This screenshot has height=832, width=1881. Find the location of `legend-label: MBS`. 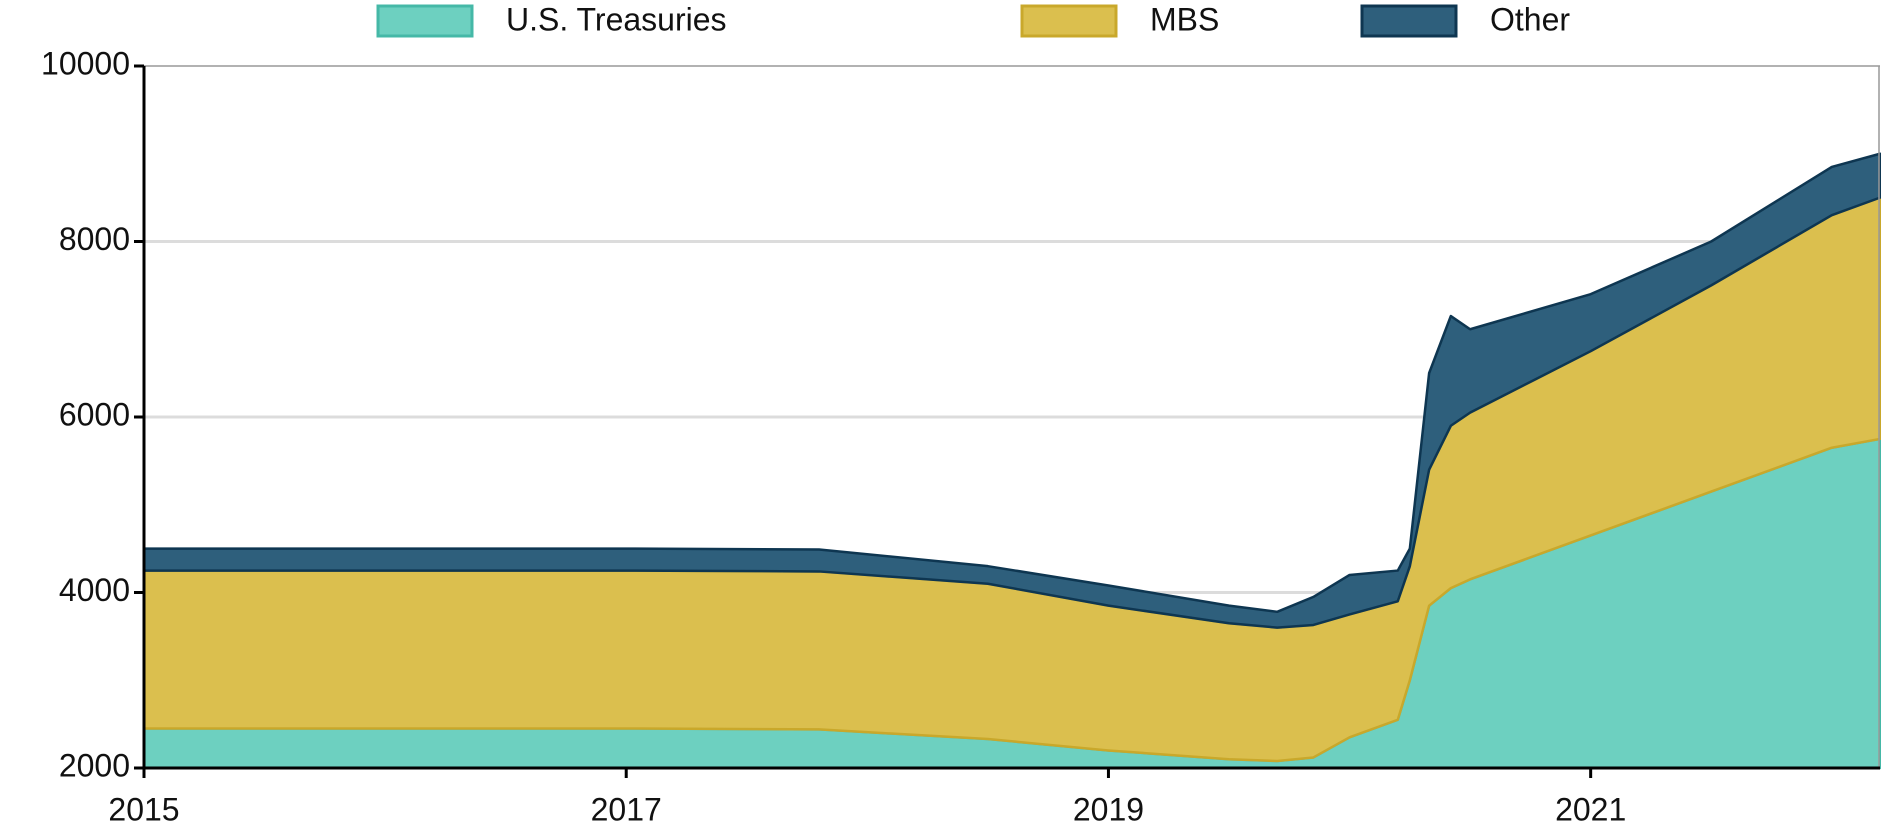

legend-label: MBS is located at coordinates (1184, 19).